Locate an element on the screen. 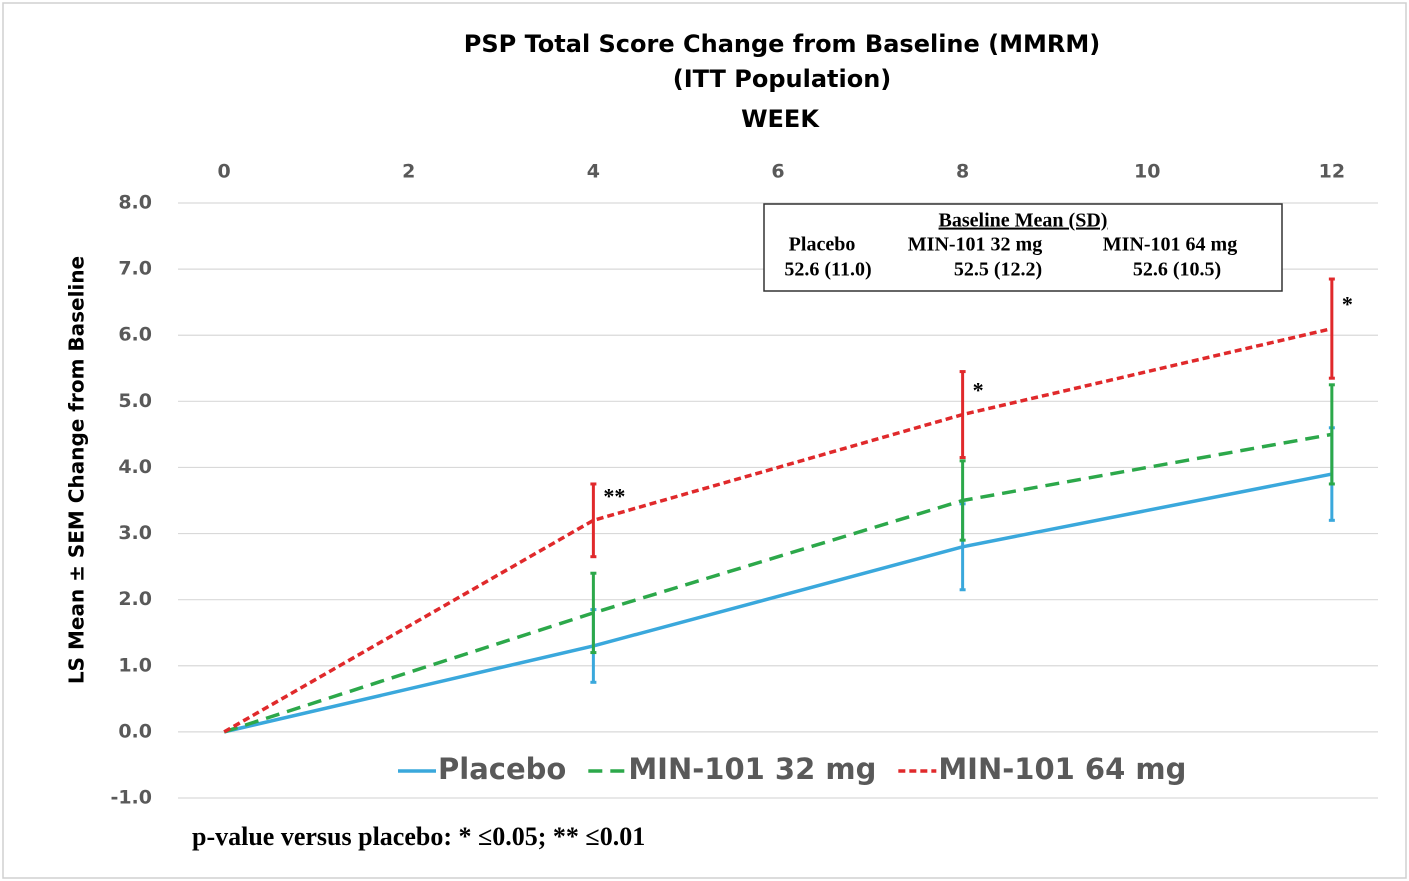  x-tick-label: 0 is located at coordinates (224, 172).